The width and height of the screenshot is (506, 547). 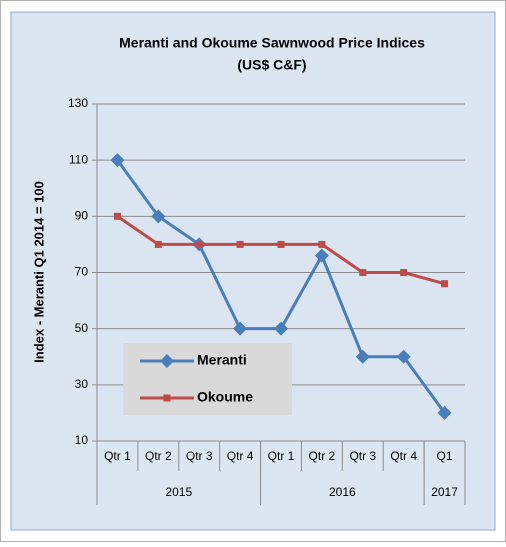 I want to click on y-tick-label: 50, so click(x=82, y=328).